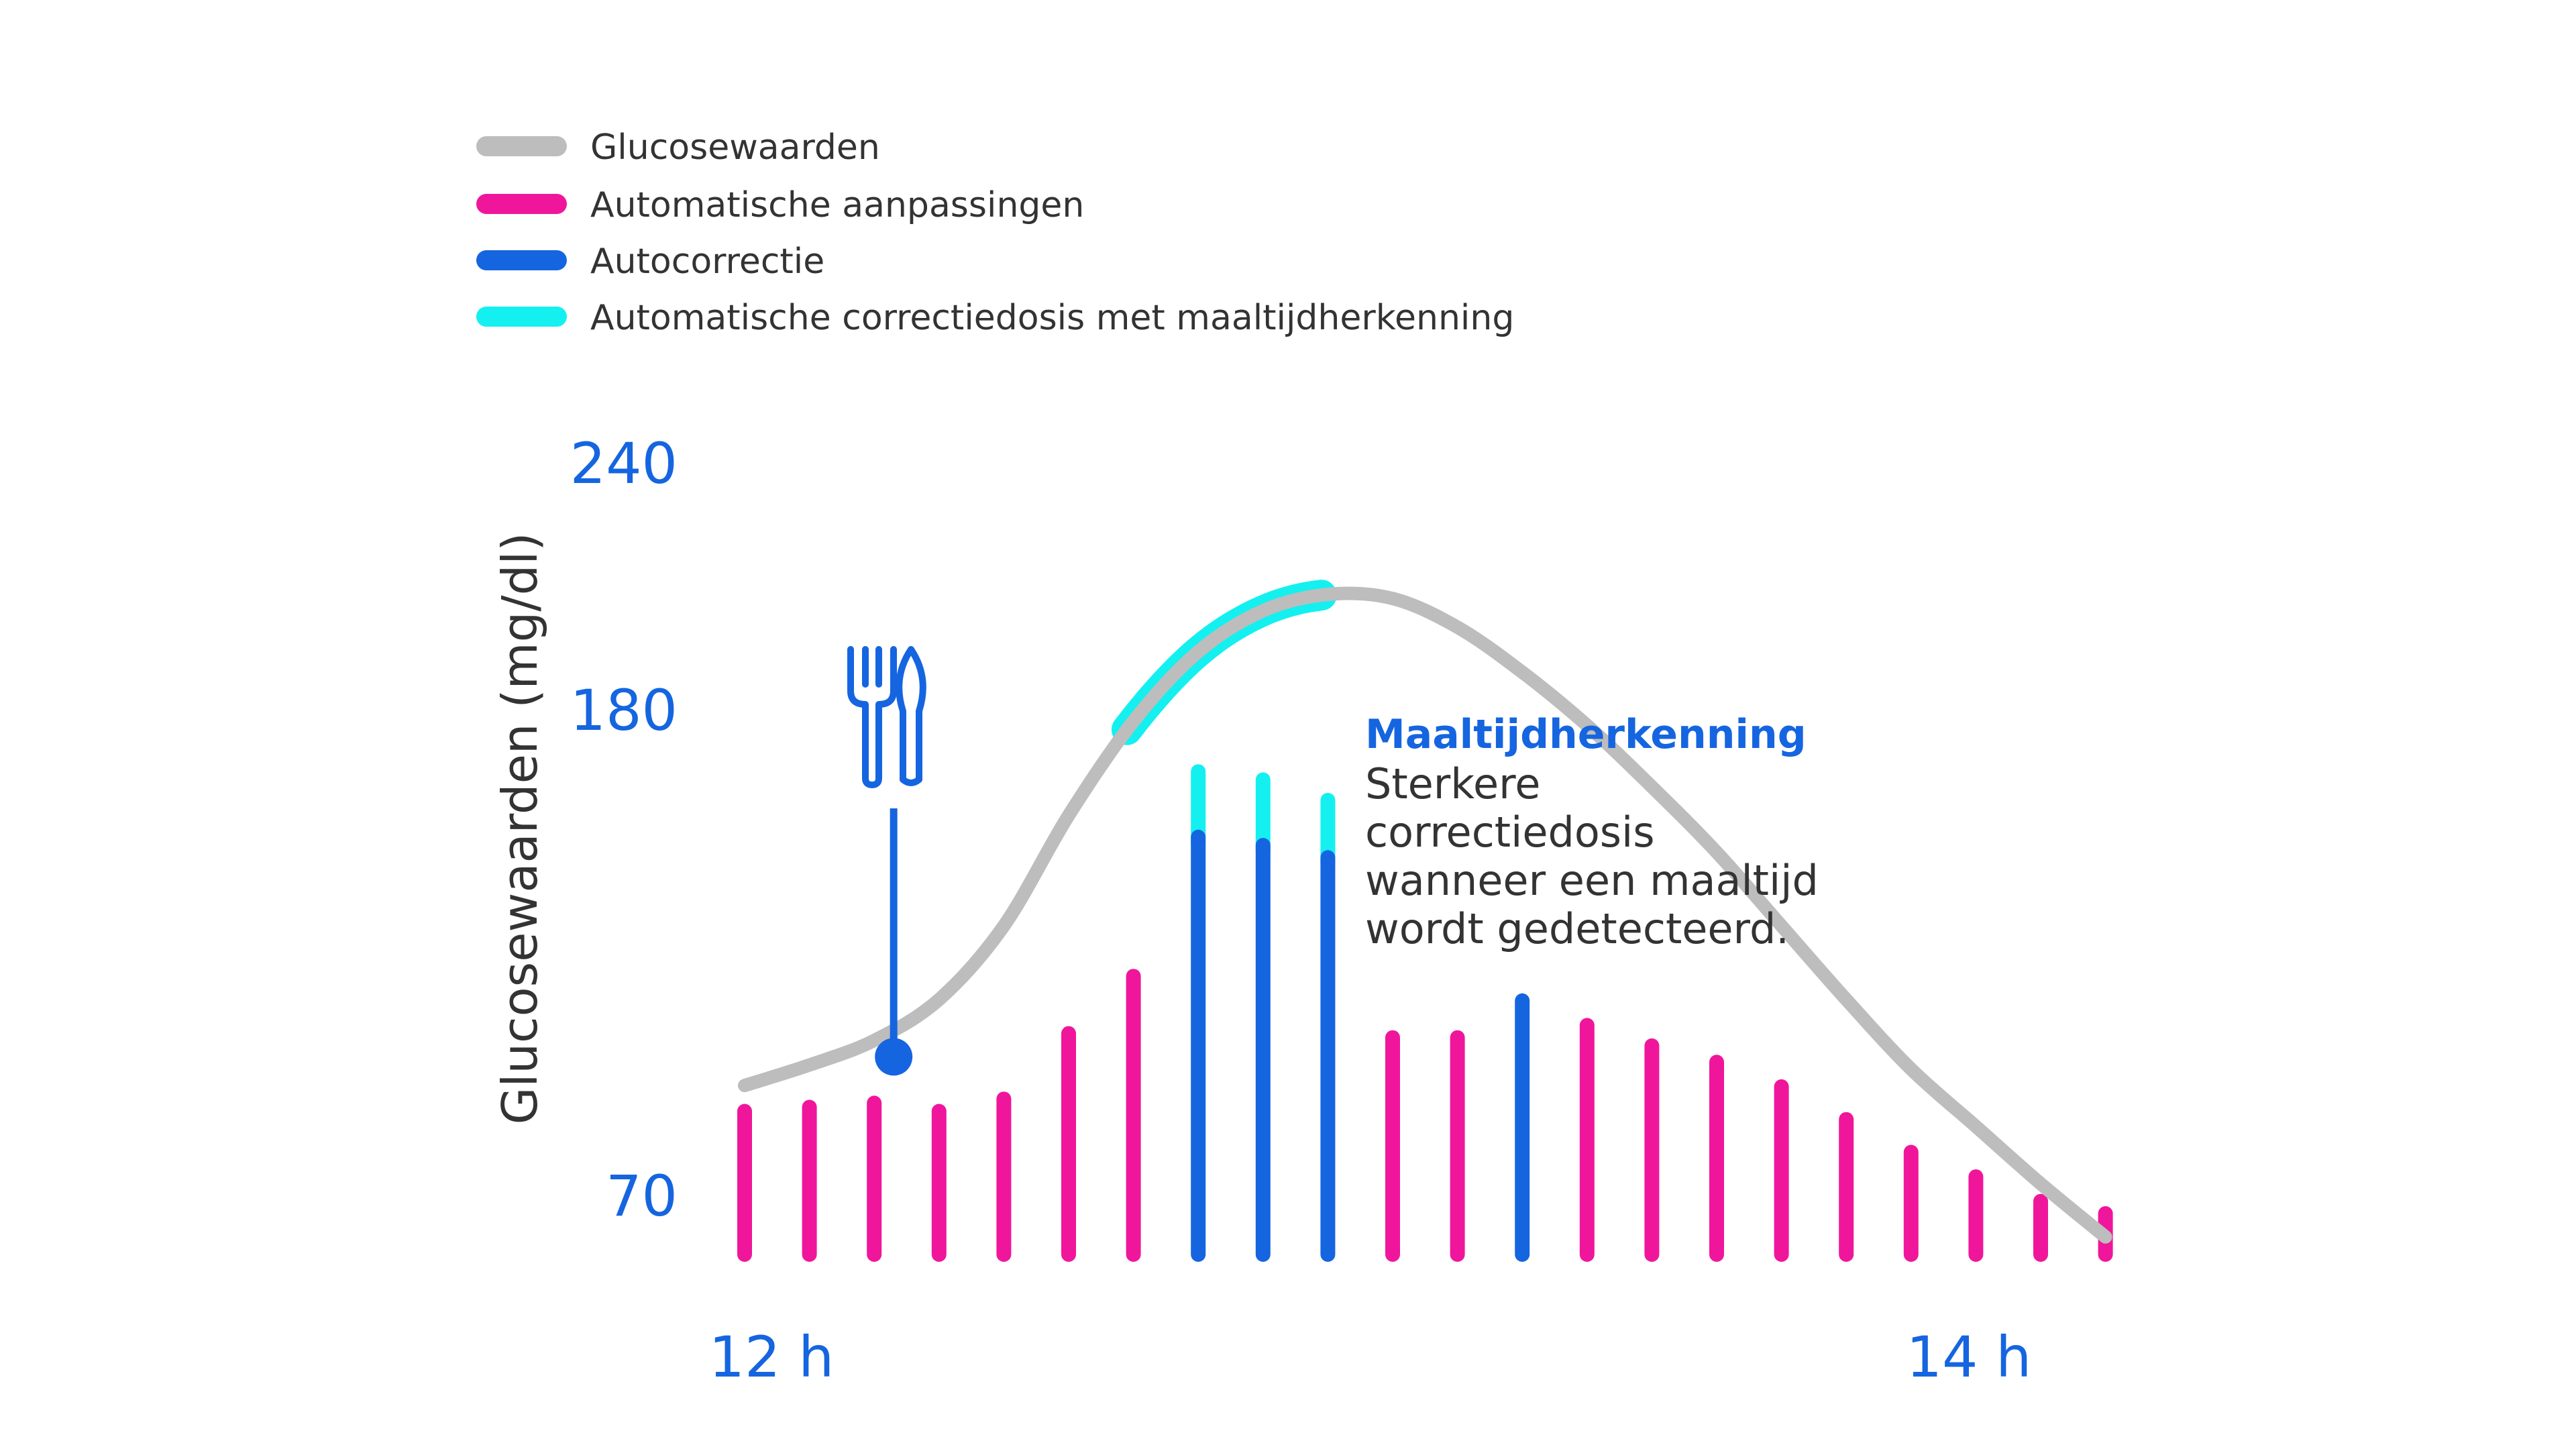 This screenshot has width=2576, height=1449. I want to click on annotation-line-1: Sterkere, so click(1452, 783).